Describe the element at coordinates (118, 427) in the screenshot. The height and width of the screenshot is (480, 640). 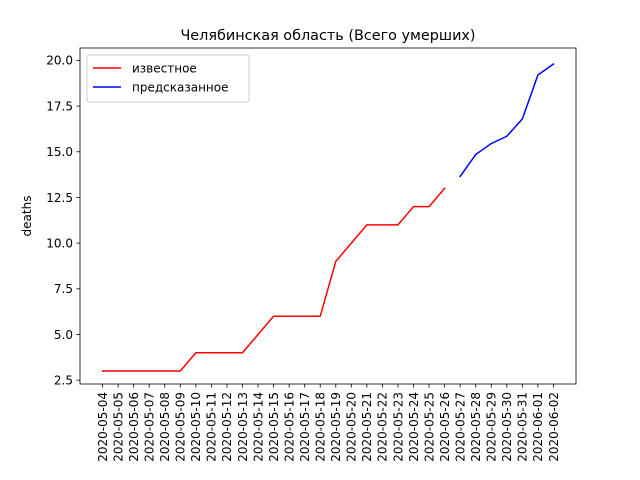
I see `x-tick-label: 2020-05-05` at that location.